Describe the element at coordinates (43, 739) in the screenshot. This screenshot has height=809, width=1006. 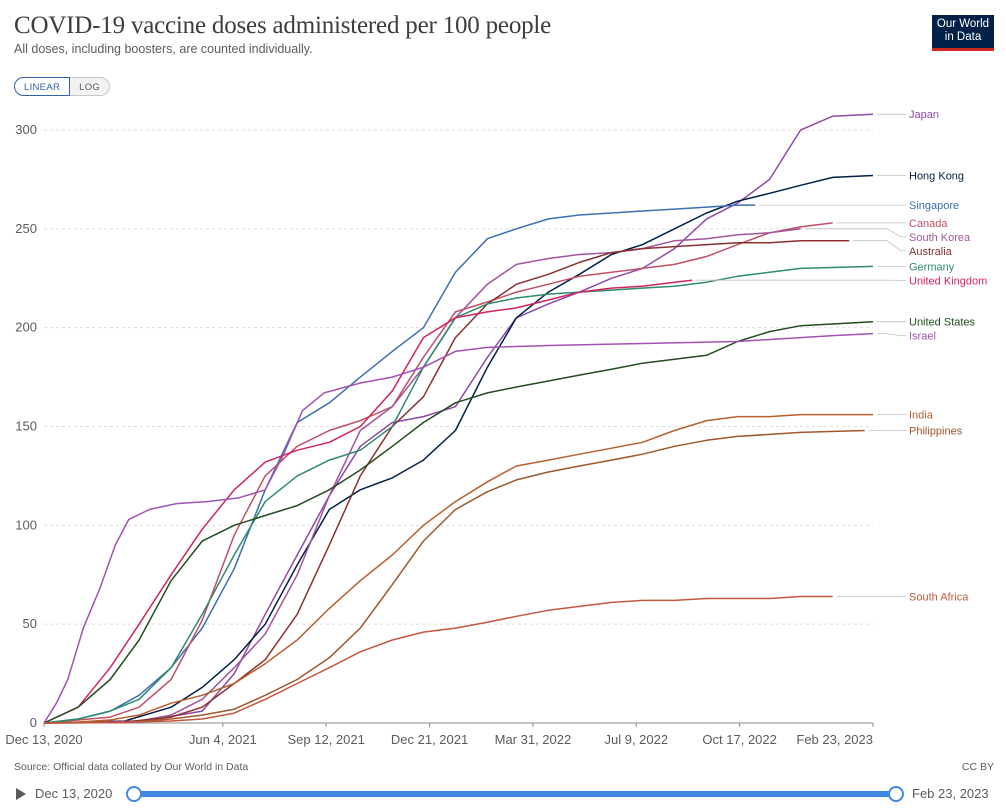
I see `x-tick-label: Dec 13, 2020` at that location.